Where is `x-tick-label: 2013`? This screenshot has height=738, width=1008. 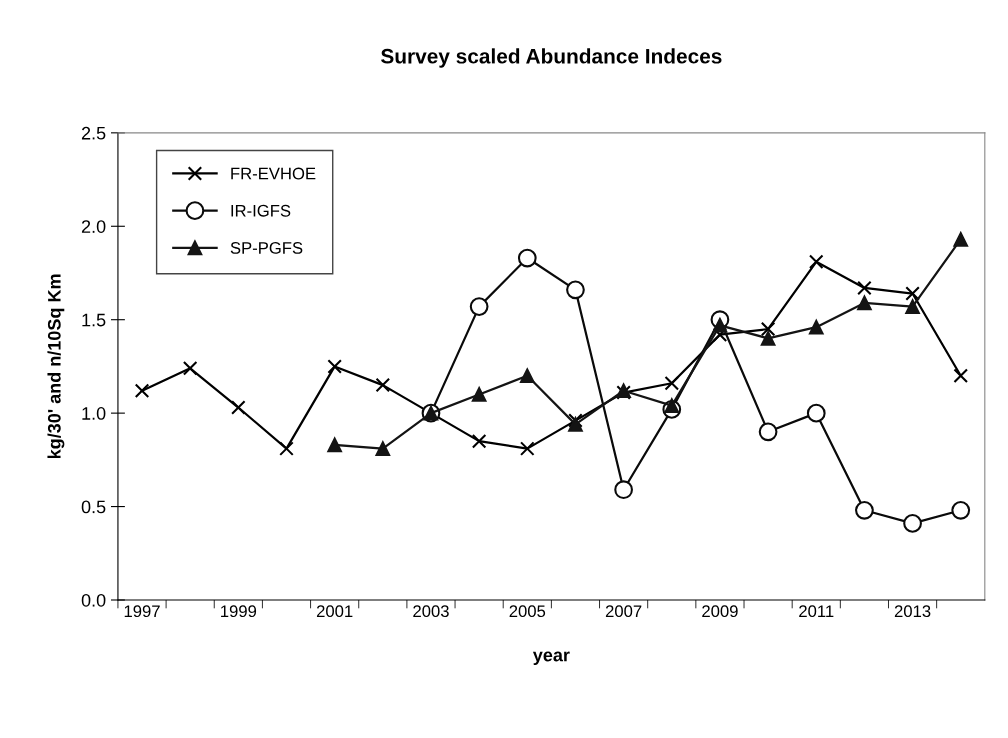
x-tick-label: 2013 is located at coordinates (912, 611).